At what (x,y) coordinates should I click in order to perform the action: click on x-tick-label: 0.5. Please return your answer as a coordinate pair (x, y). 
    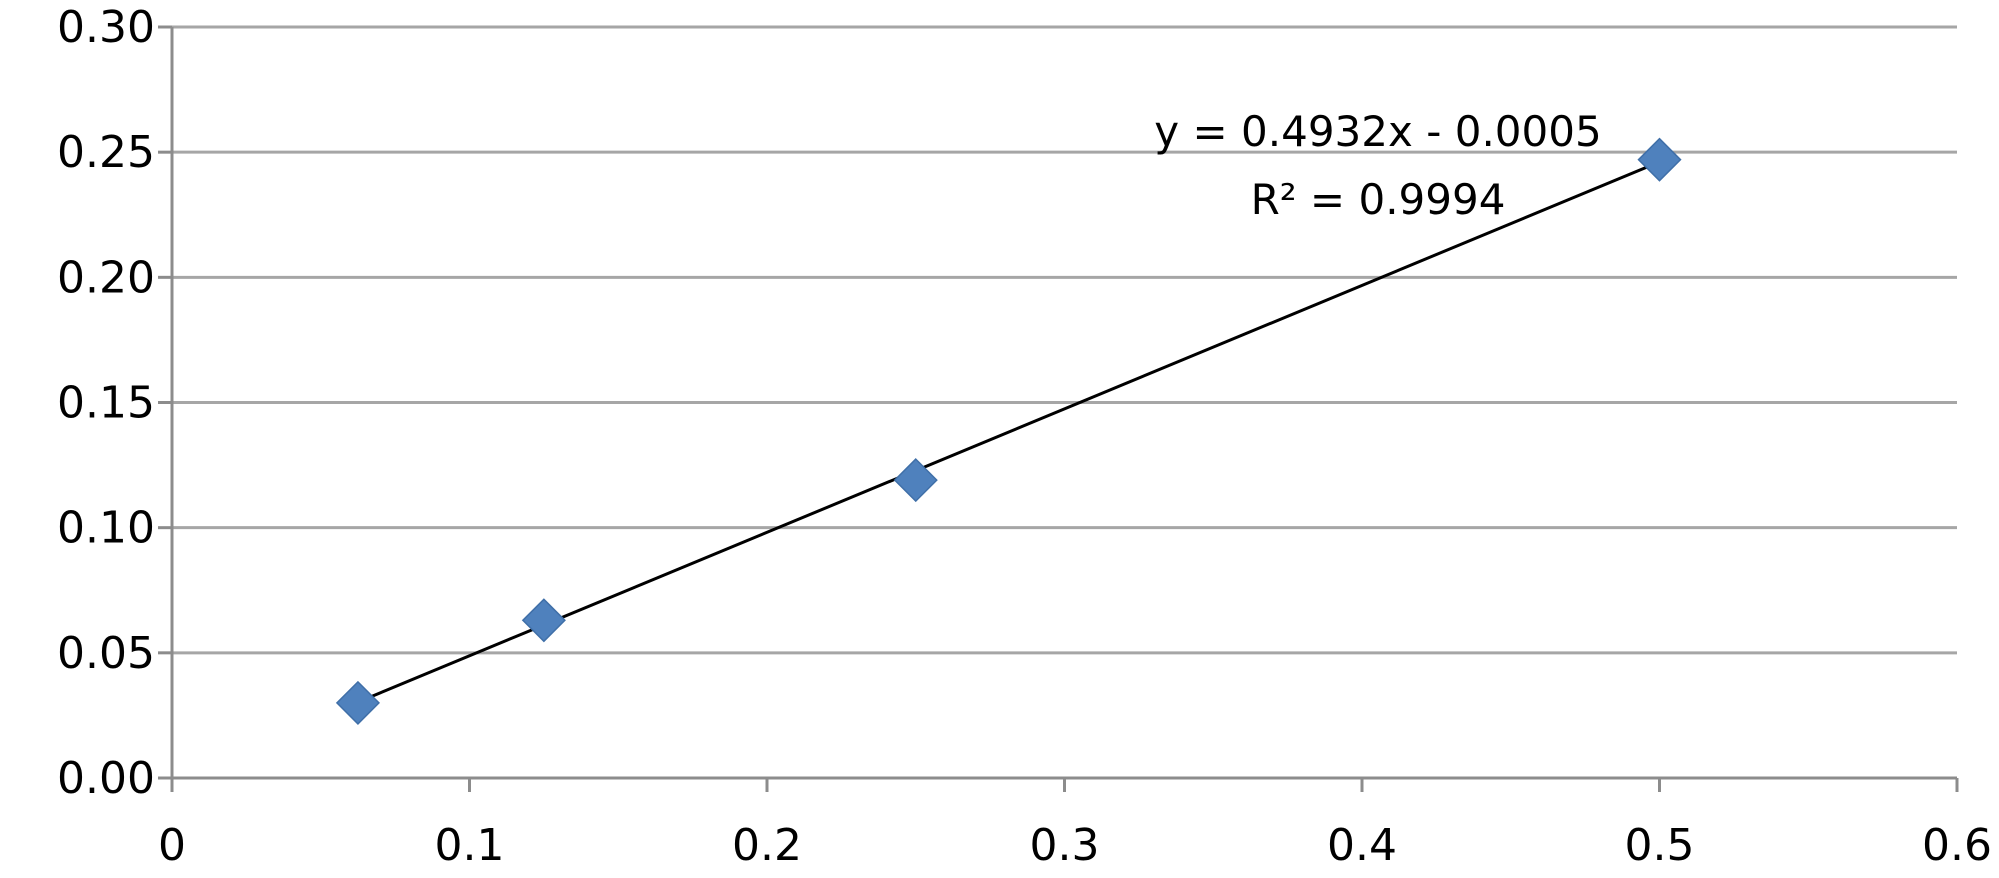
    Looking at the image, I should click on (1660, 845).